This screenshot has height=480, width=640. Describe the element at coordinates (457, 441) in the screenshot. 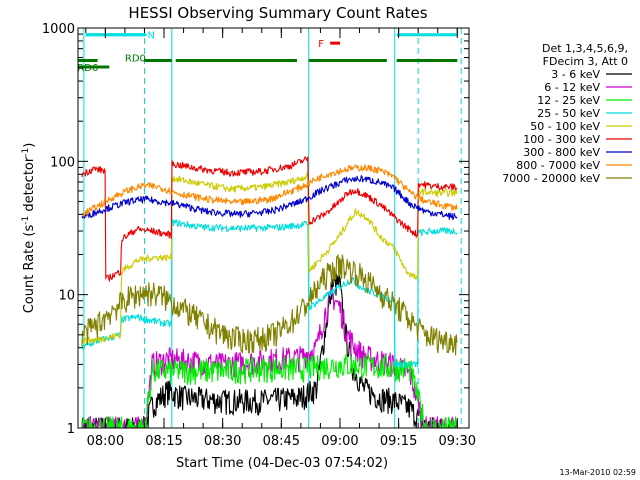

I see `x-tick-label: 09:30` at that location.